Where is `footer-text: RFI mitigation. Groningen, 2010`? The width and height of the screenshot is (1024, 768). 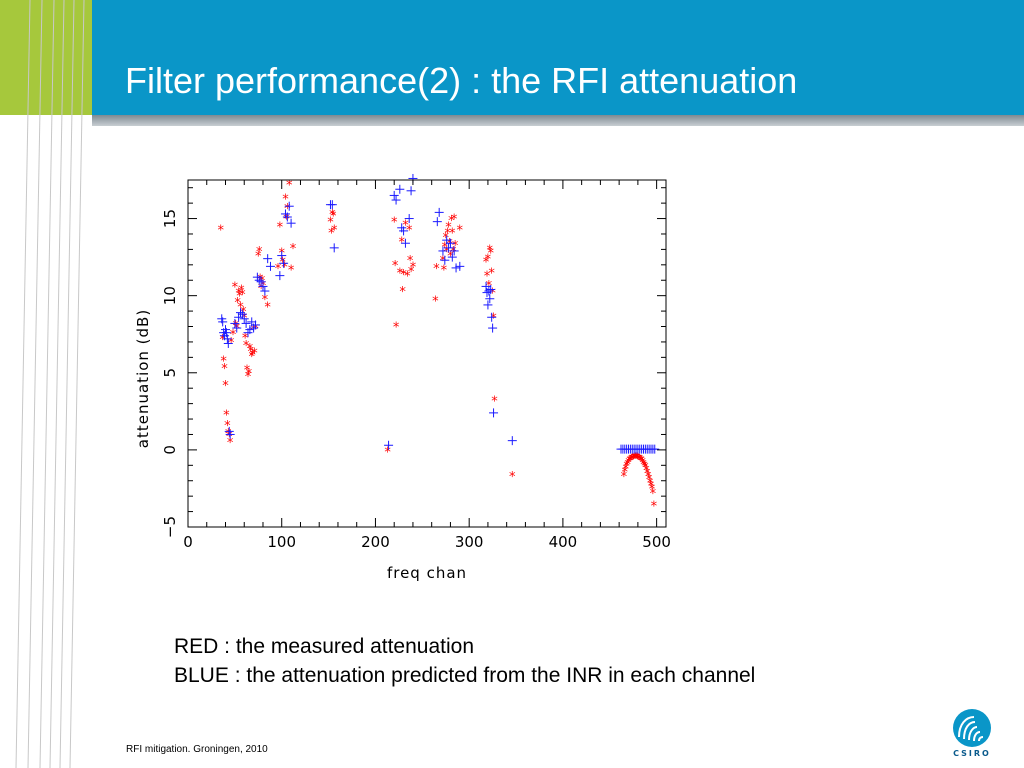 footer-text: RFI mitigation. Groningen, 2010 is located at coordinates (197, 749).